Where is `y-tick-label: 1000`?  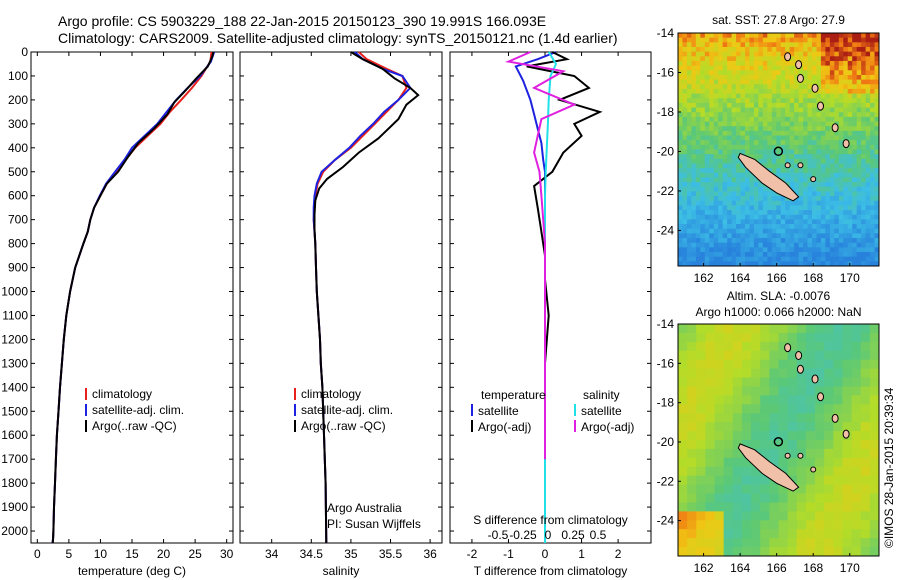 y-tick-label: 1000 is located at coordinates (14, 292).